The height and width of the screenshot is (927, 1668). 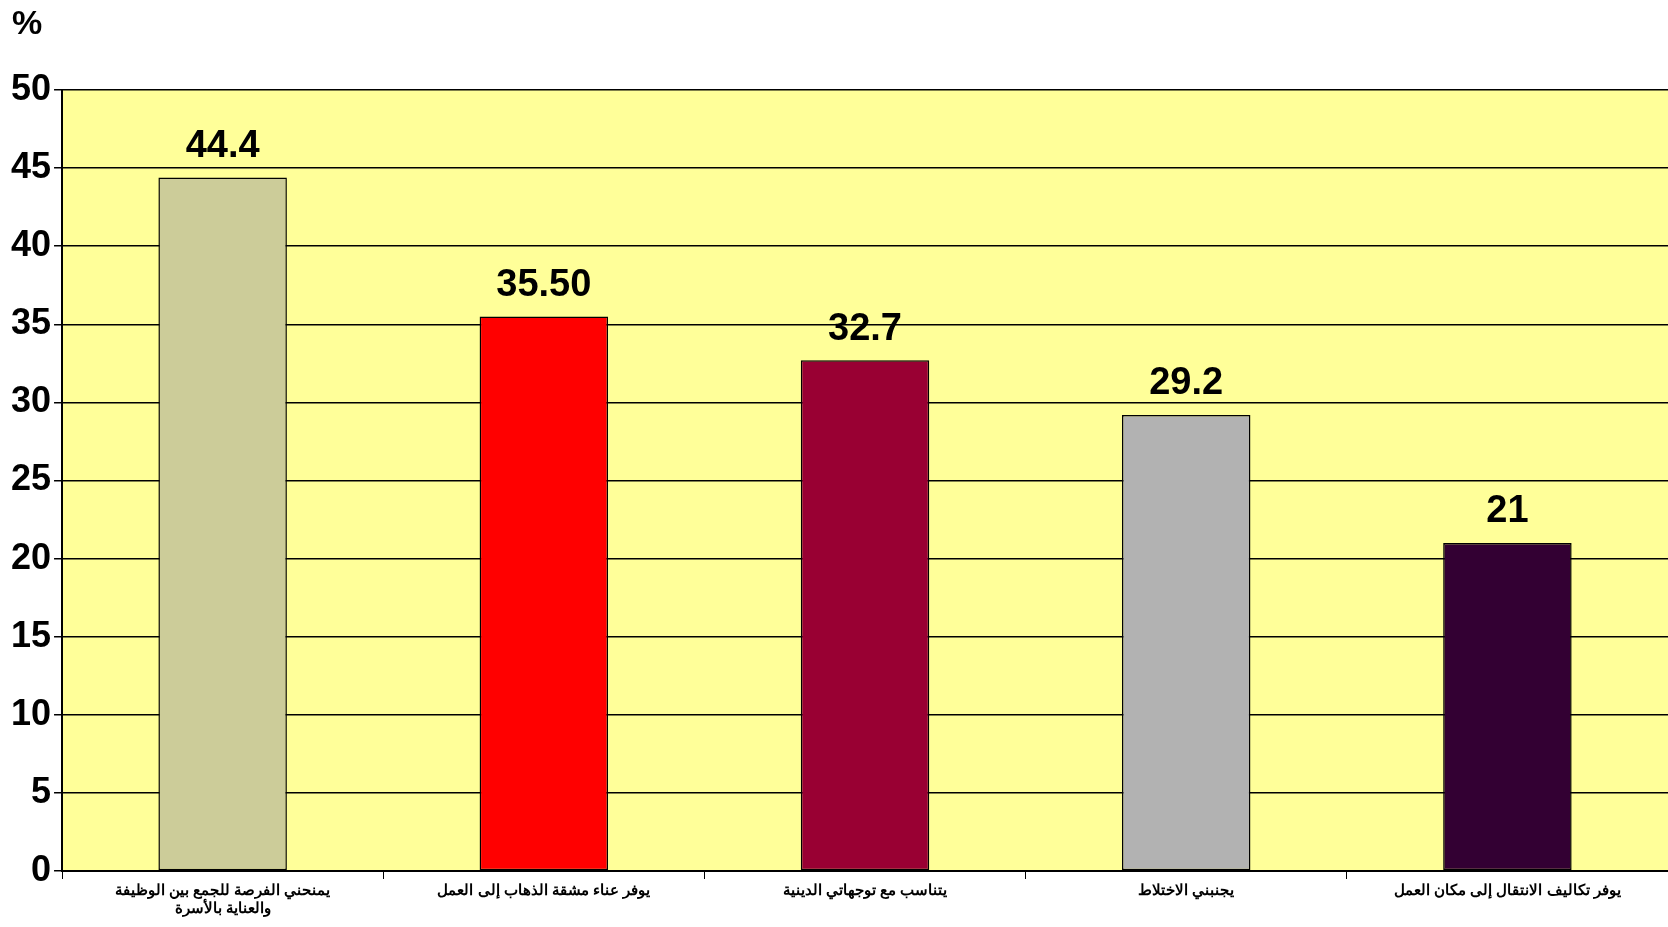 What do you see at coordinates (31, 322) in the screenshot?
I see `y-tick-label: 35` at bounding box center [31, 322].